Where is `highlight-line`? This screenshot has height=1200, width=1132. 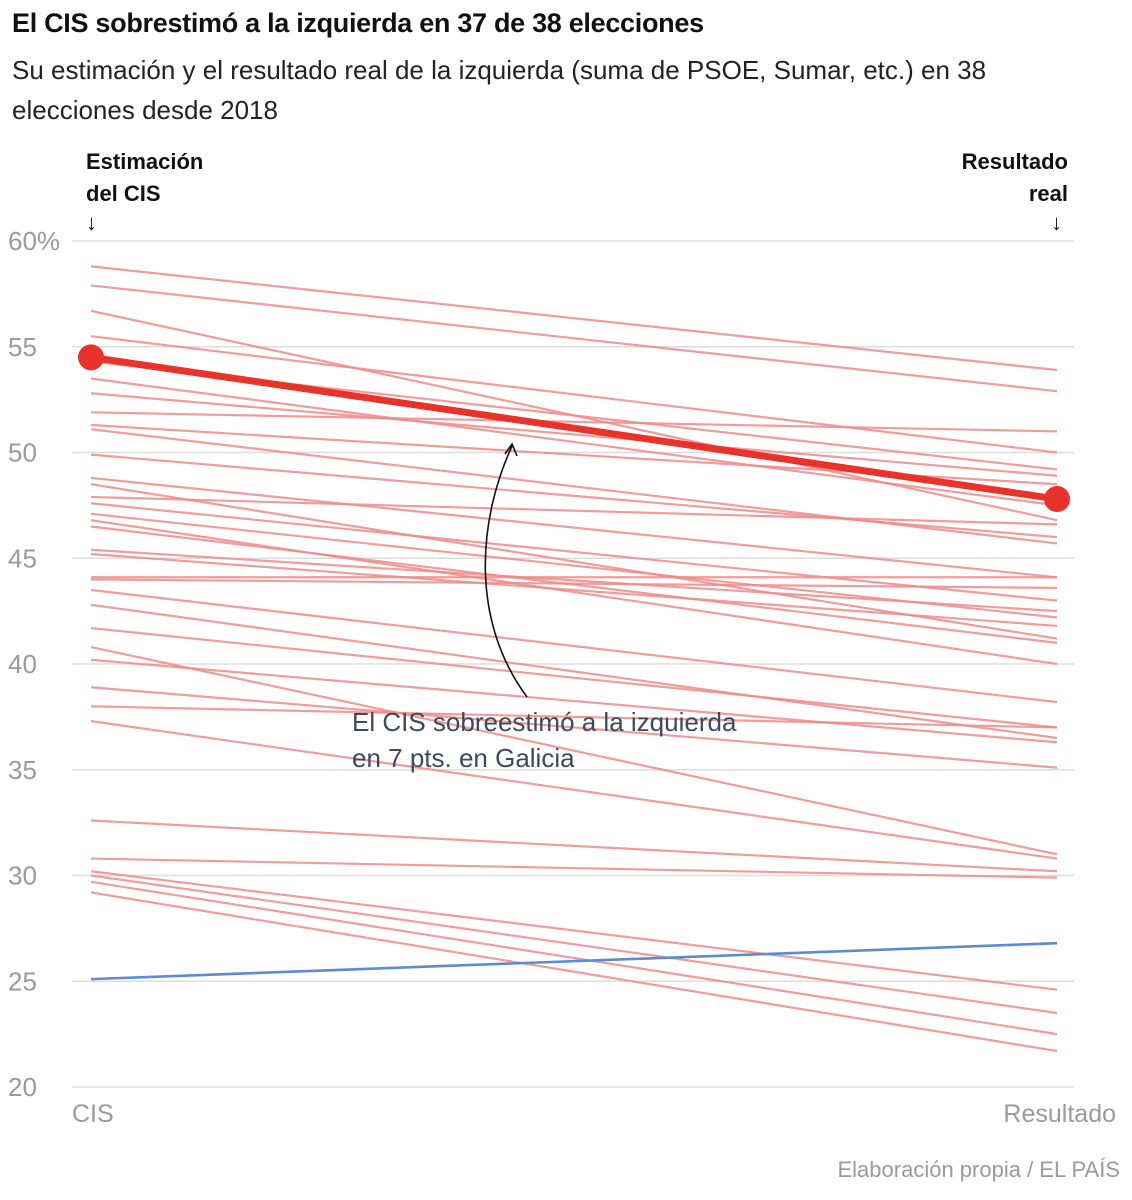 highlight-line is located at coordinates (574, 428).